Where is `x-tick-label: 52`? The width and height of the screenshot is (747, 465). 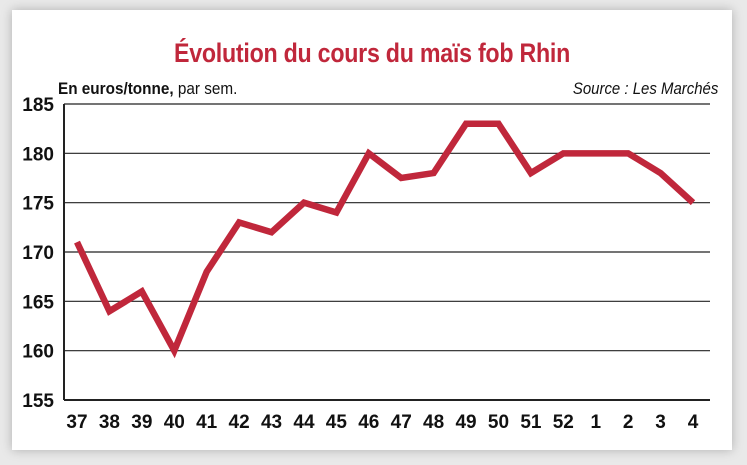 x-tick-label: 52 is located at coordinates (563, 422).